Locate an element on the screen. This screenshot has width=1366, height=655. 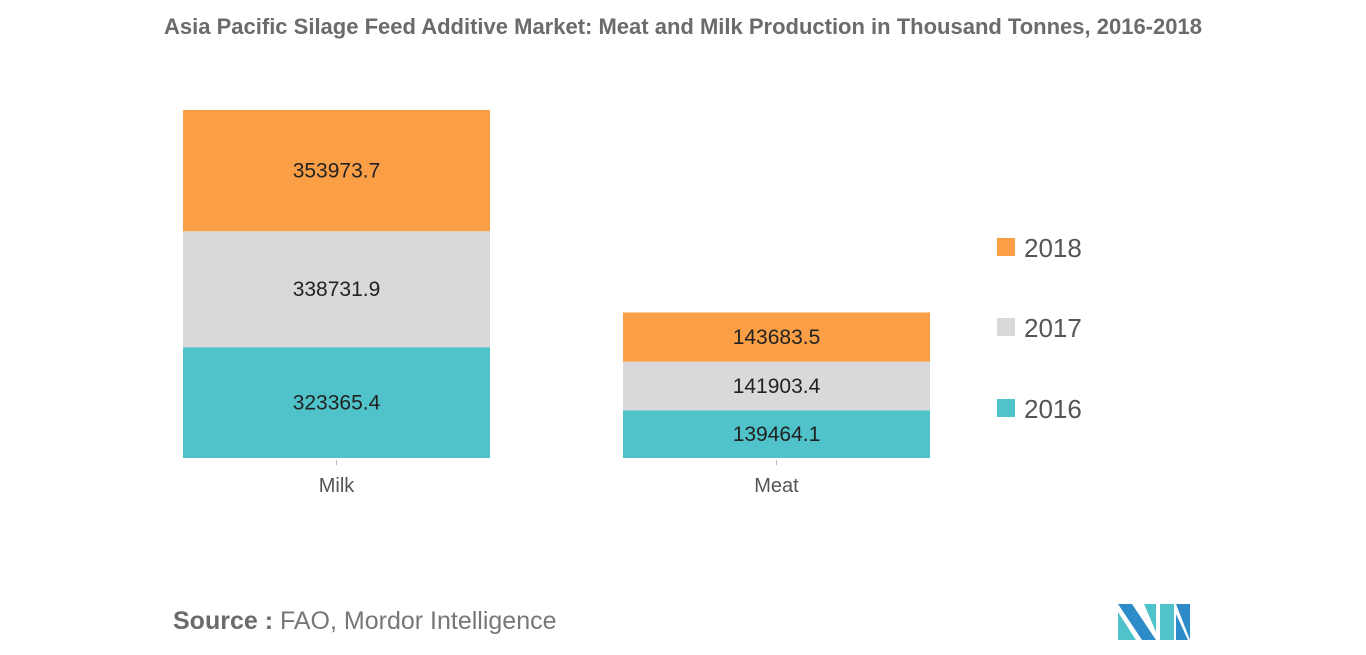
bar-segment-meat-2016 is located at coordinates (776, 434).